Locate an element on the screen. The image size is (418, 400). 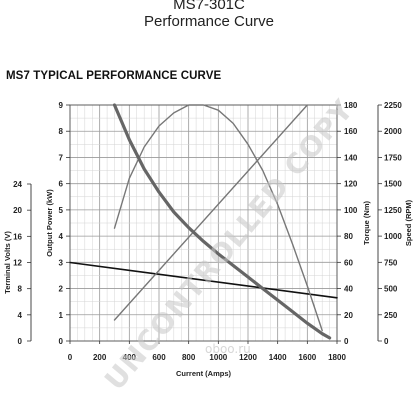
watermark-small-text: oboo.ru is located at coordinates (228, 349).